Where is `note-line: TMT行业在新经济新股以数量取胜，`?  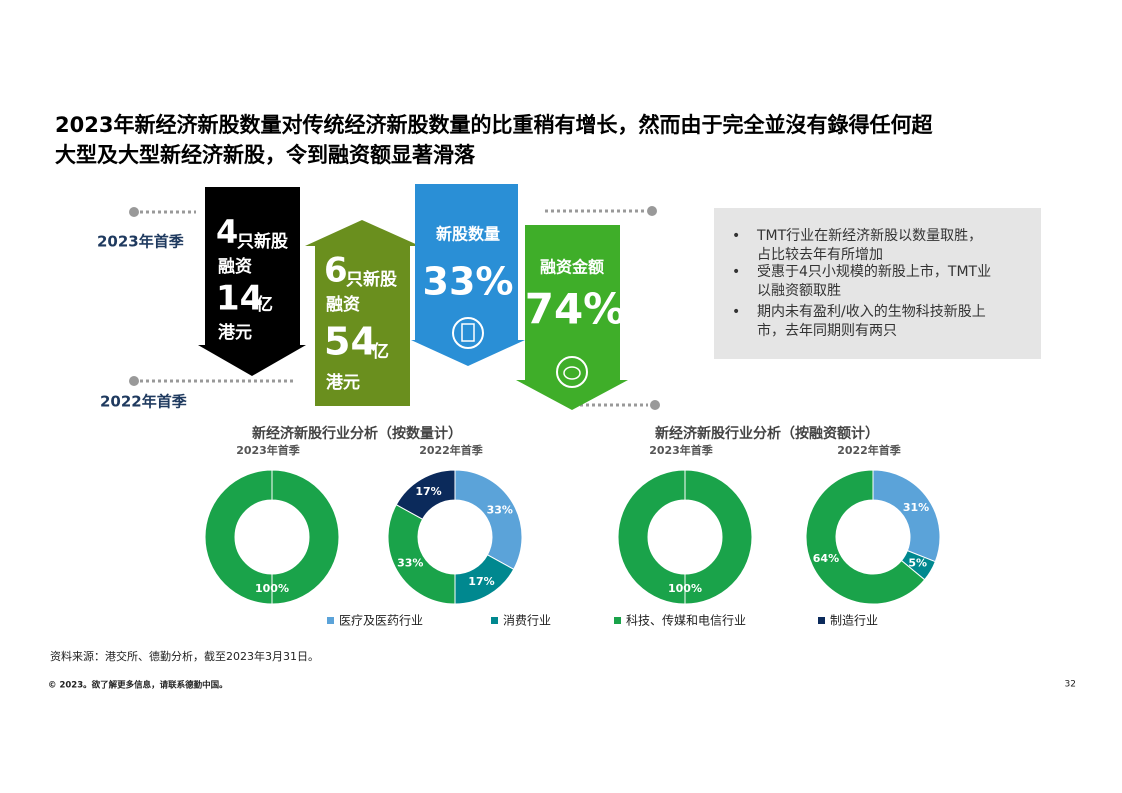
note-line: TMT行业在新经济新股以数量取胜， is located at coordinates (869, 236).